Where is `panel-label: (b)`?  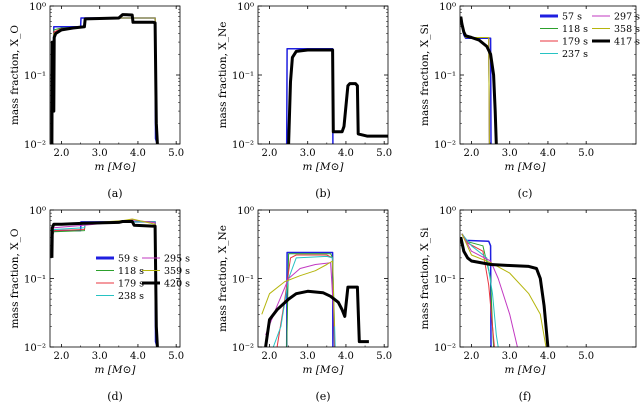 panel-label: (b) is located at coordinates (323, 193).